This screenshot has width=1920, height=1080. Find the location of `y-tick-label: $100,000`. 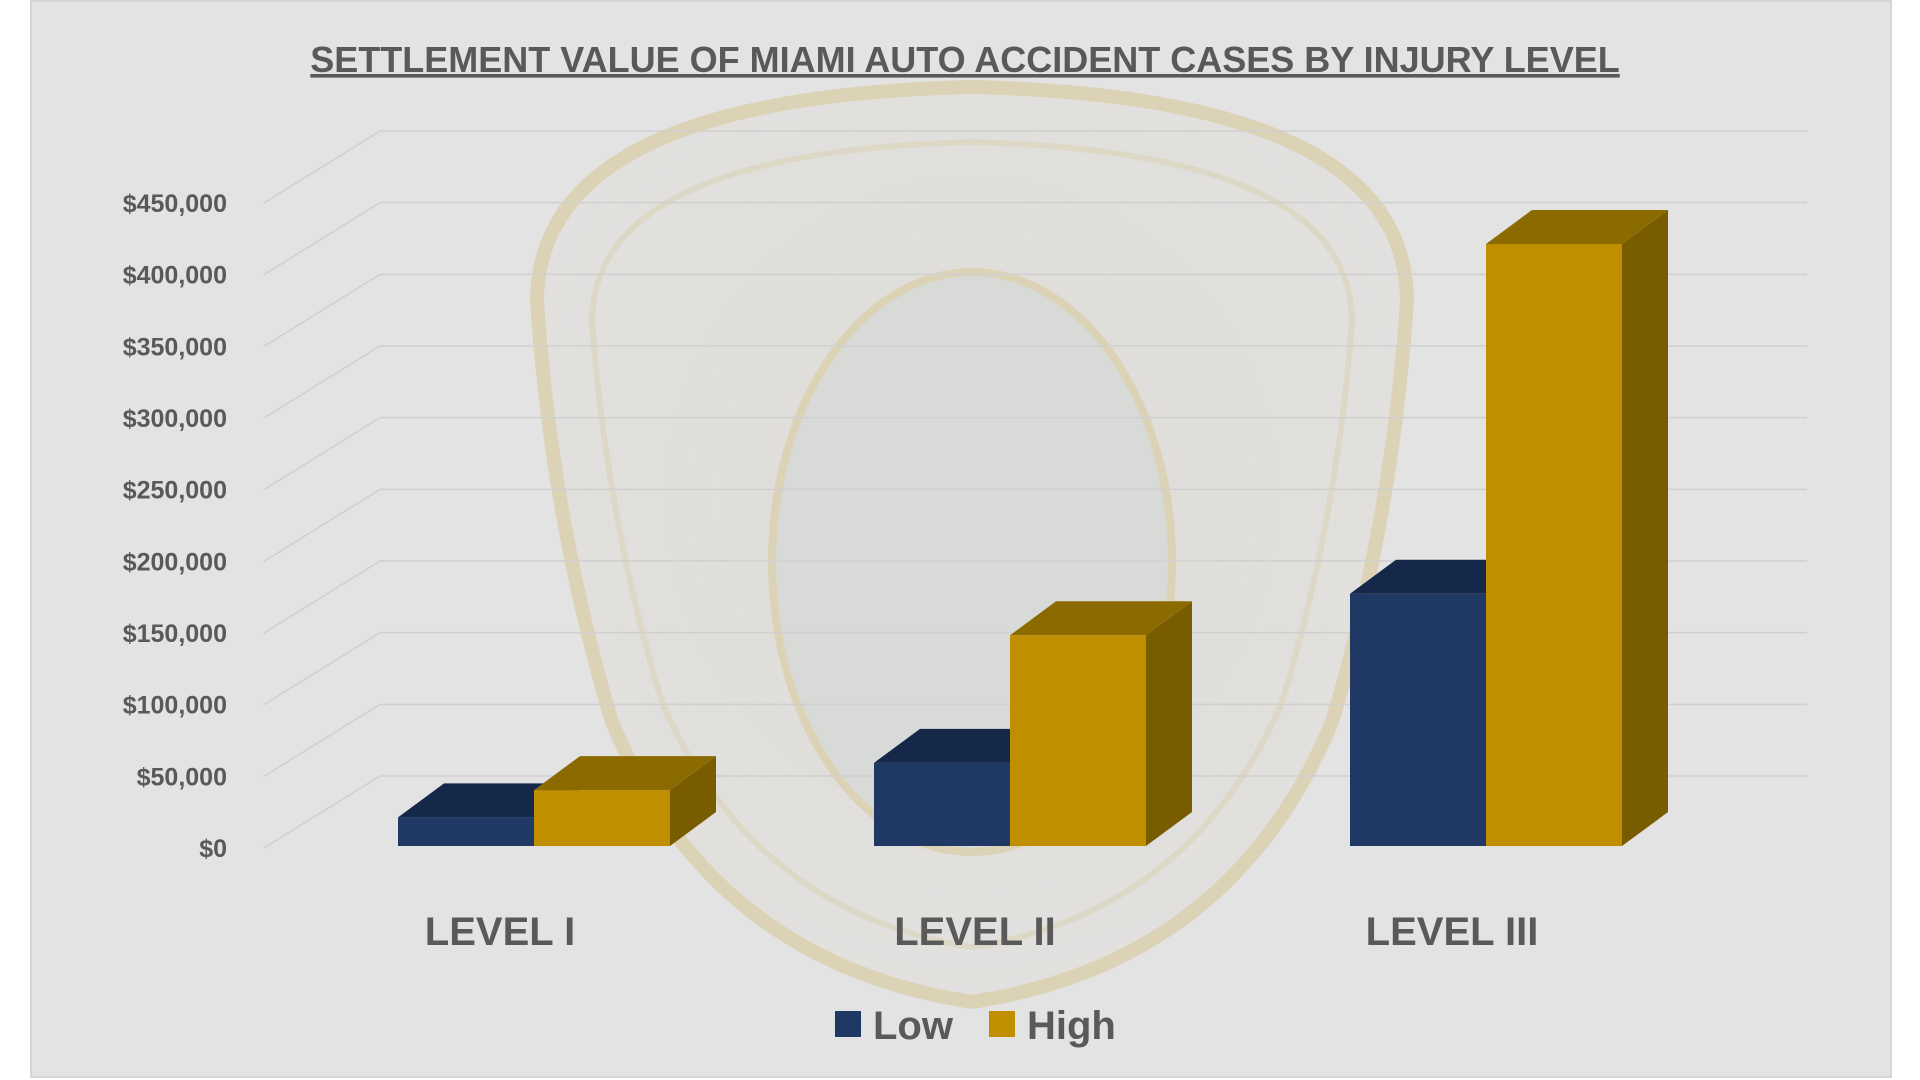

y-tick-label: $100,000 is located at coordinates (175, 706).